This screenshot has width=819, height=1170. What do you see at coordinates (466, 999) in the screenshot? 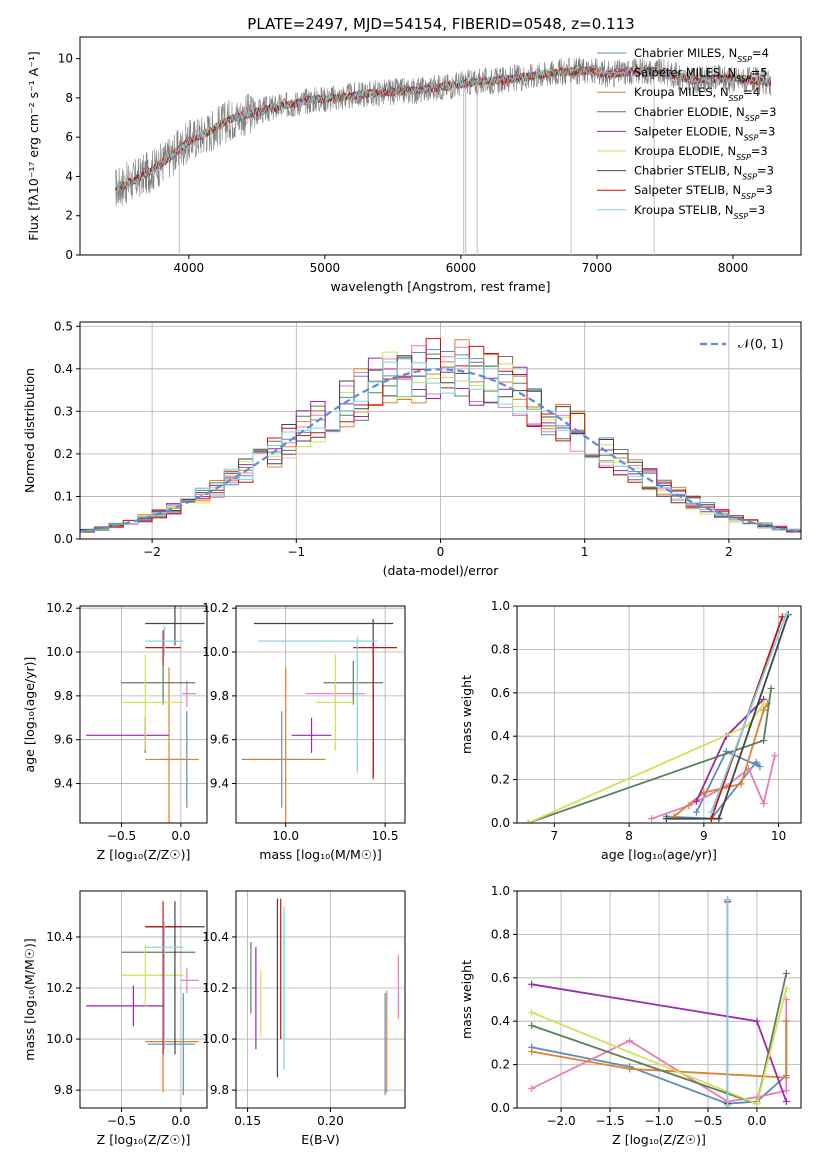
I see `y-axis-label: mass weight` at bounding box center [466, 999].